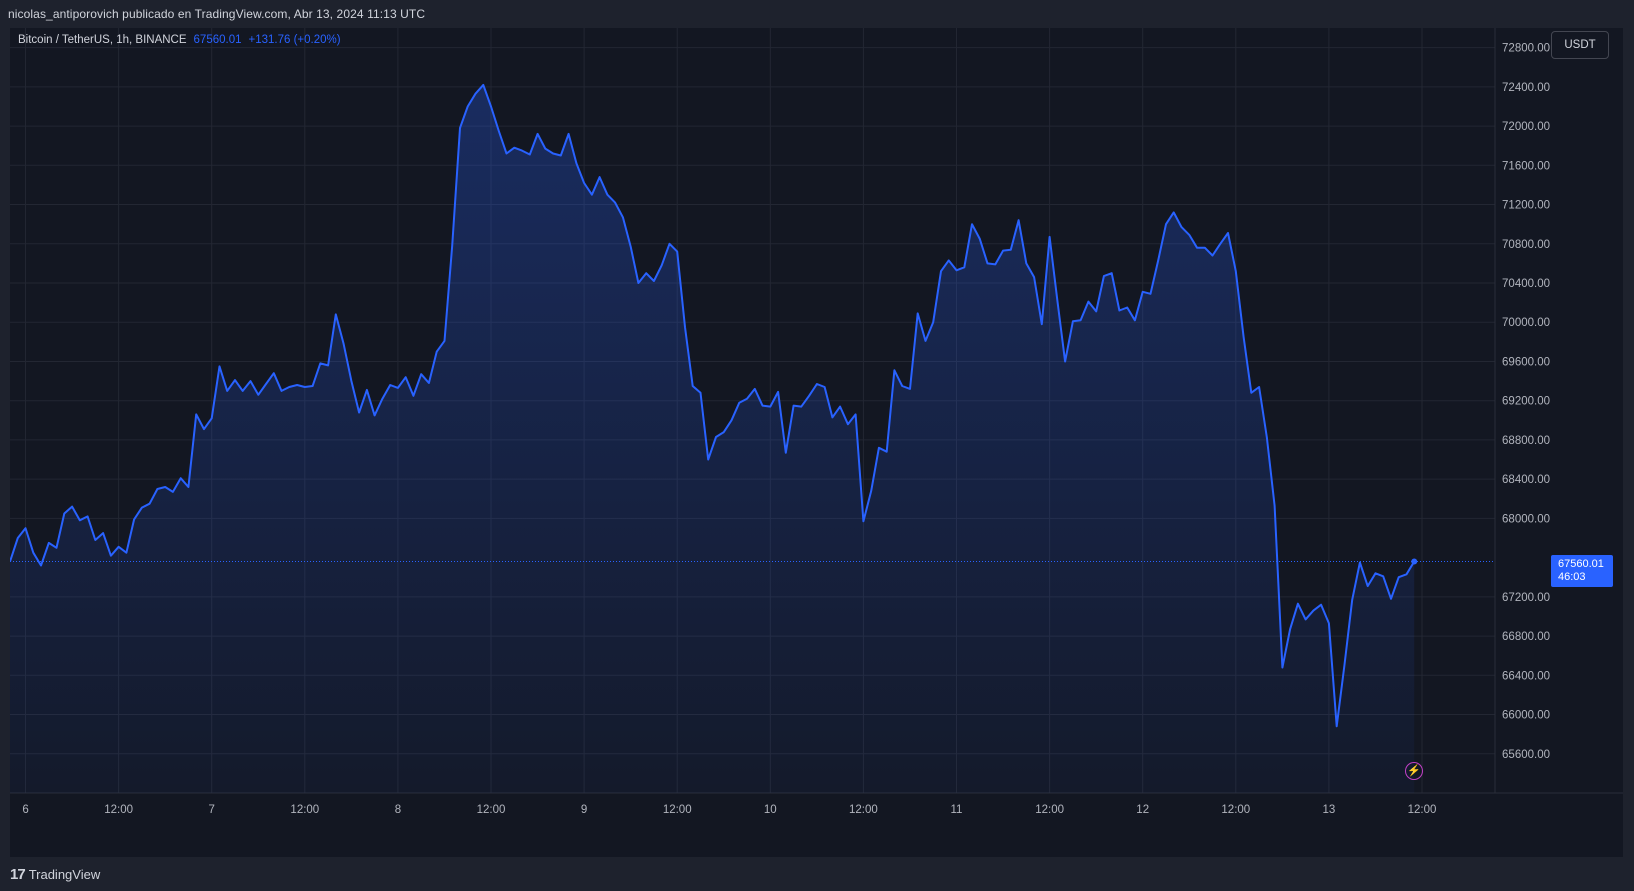 The height and width of the screenshot is (891, 1634). What do you see at coordinates (1581, 563) in the screenshot?
I see `last-price-tag-value: 67560.01` at bounding box center [1581, 563].